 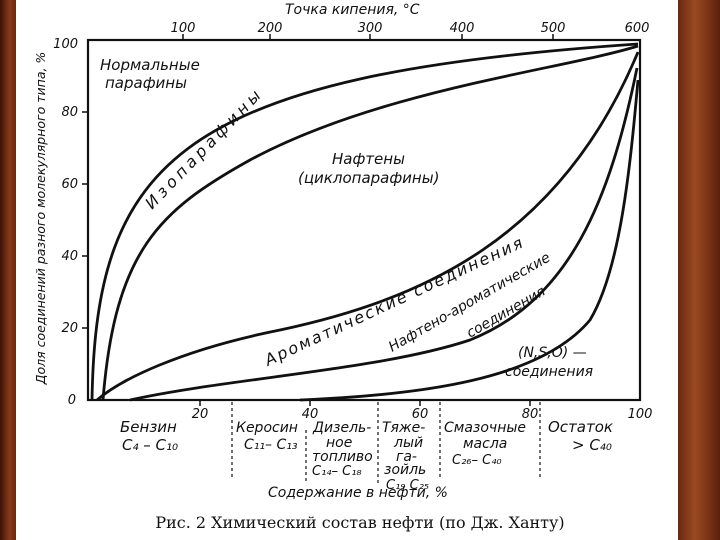 I want to click on top-tick-100: 100, so click(x=183, y=28).